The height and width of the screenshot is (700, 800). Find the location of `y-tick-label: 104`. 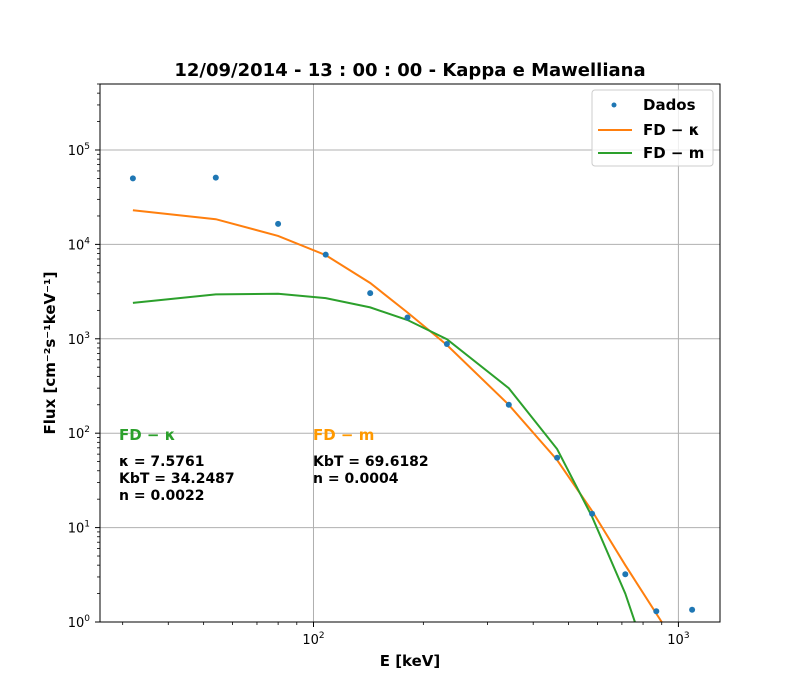

y-tick-label: 104 is located at coordinates (79, 244).